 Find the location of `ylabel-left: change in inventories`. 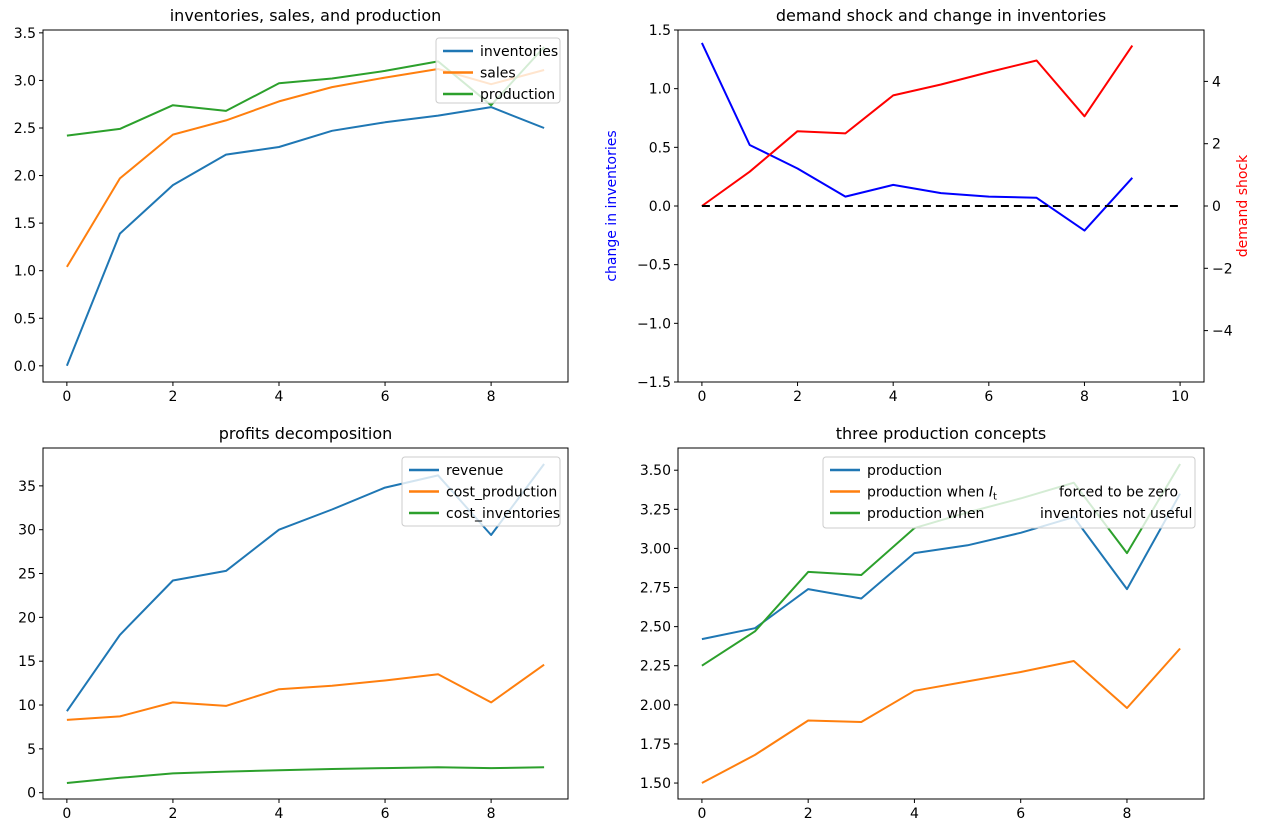

ylabel-left: change in inventories is located at coordinates (612, 205).